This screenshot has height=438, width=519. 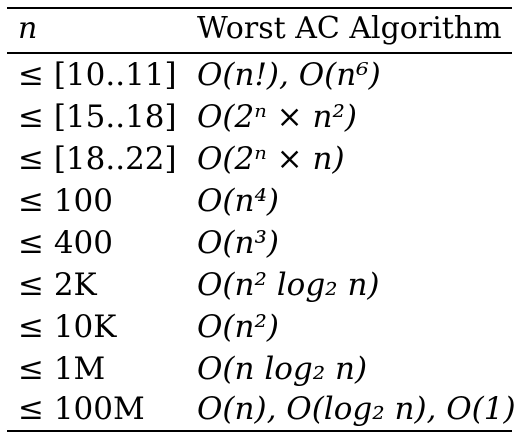 What do you see at coordinates (238, 243) in the screenshot?
I see `row-algorithm: O(n³)` at bounding box center [238, 243].